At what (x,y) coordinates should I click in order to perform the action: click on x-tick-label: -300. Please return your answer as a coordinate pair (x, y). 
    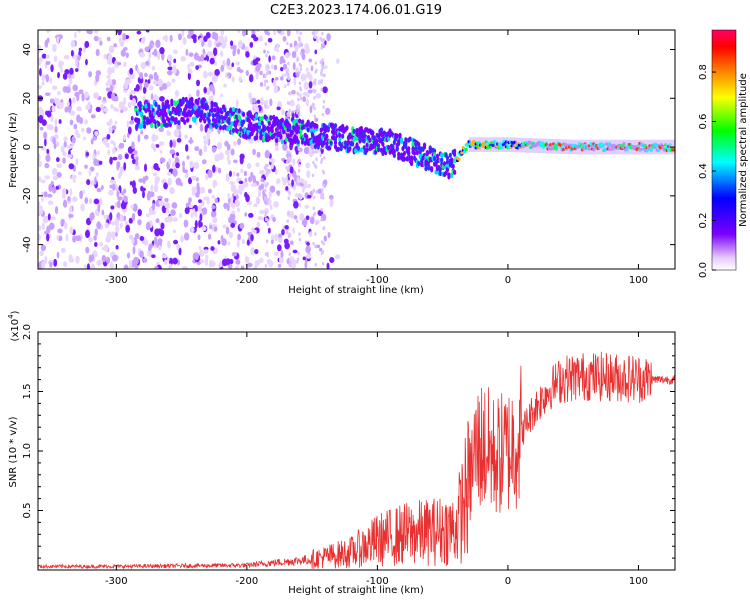
    Looking at the image, I should click on (116, 280).